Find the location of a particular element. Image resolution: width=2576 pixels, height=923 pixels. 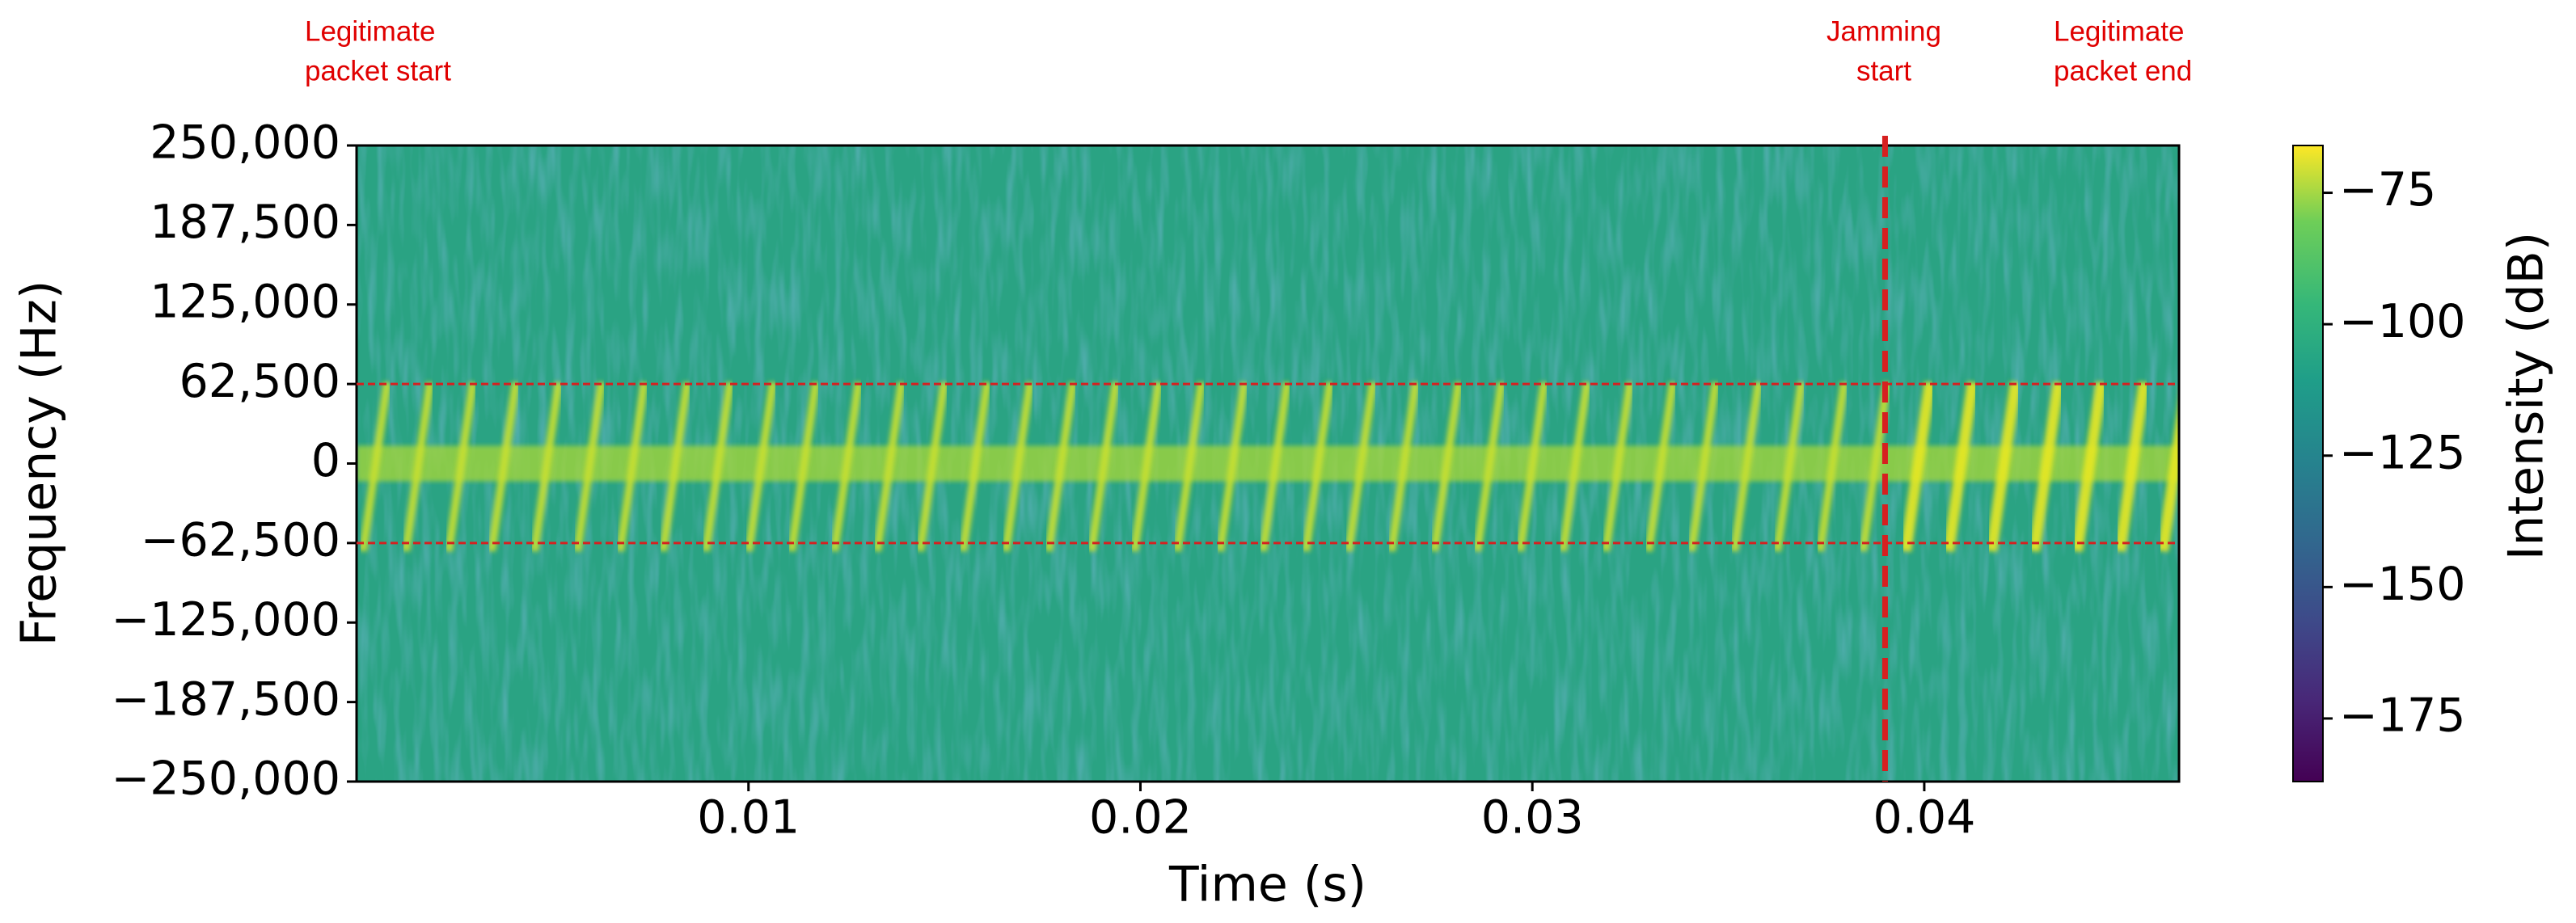

colorbar is located at coordinates (2308, 463).